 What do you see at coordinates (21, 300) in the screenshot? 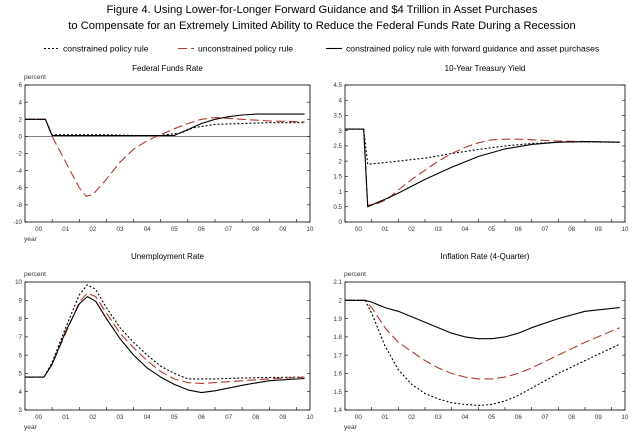
I see `y-tick-label: 9` at bounding box center [21, 300].